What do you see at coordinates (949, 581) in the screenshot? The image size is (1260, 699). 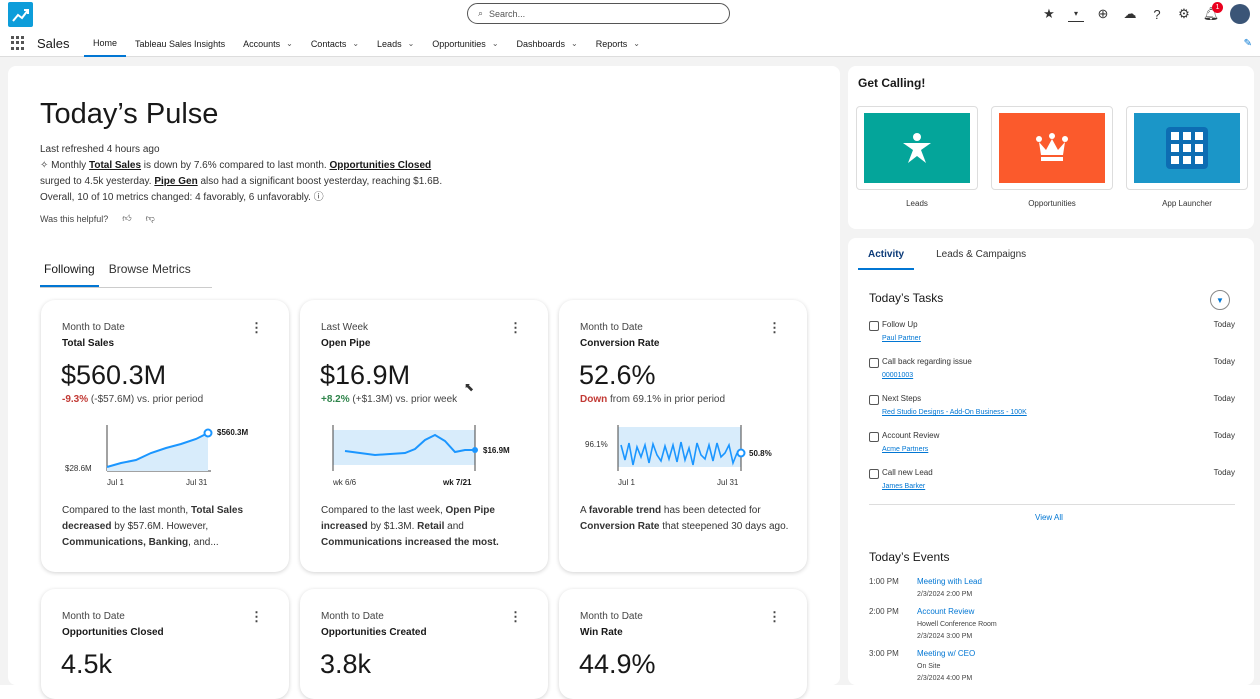 I see `event-name-link: Meeting with Lead` at bounding box center [949, 581].